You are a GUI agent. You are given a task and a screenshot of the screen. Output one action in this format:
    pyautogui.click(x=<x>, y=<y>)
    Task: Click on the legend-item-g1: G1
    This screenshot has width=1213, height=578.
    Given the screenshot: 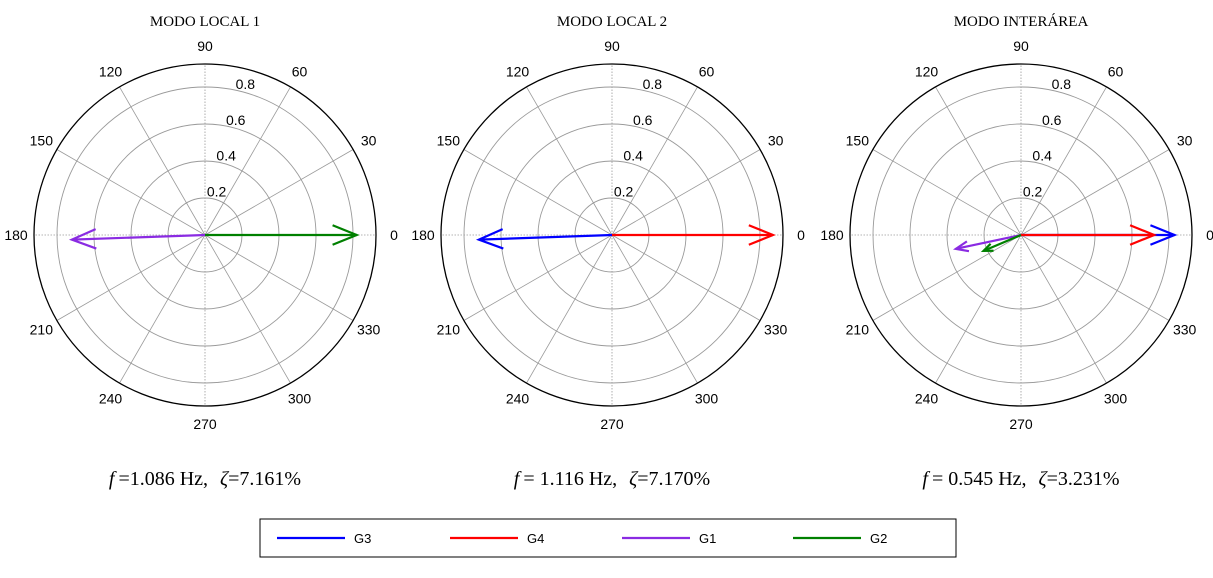 What is the action you would take?
    pyautogui.click(x=669, y=538)
    